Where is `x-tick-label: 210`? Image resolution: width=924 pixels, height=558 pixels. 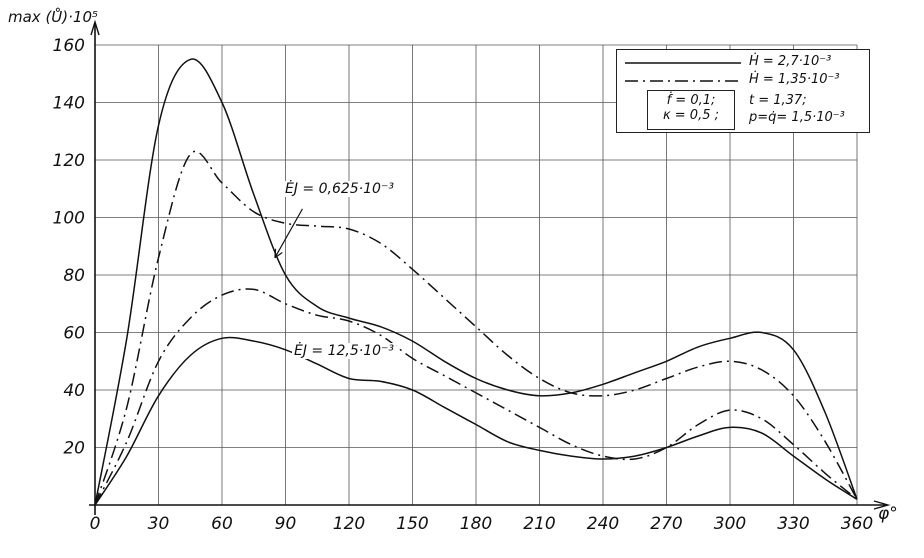 x-tick-label: 210 is located at coordinates (539, 524).